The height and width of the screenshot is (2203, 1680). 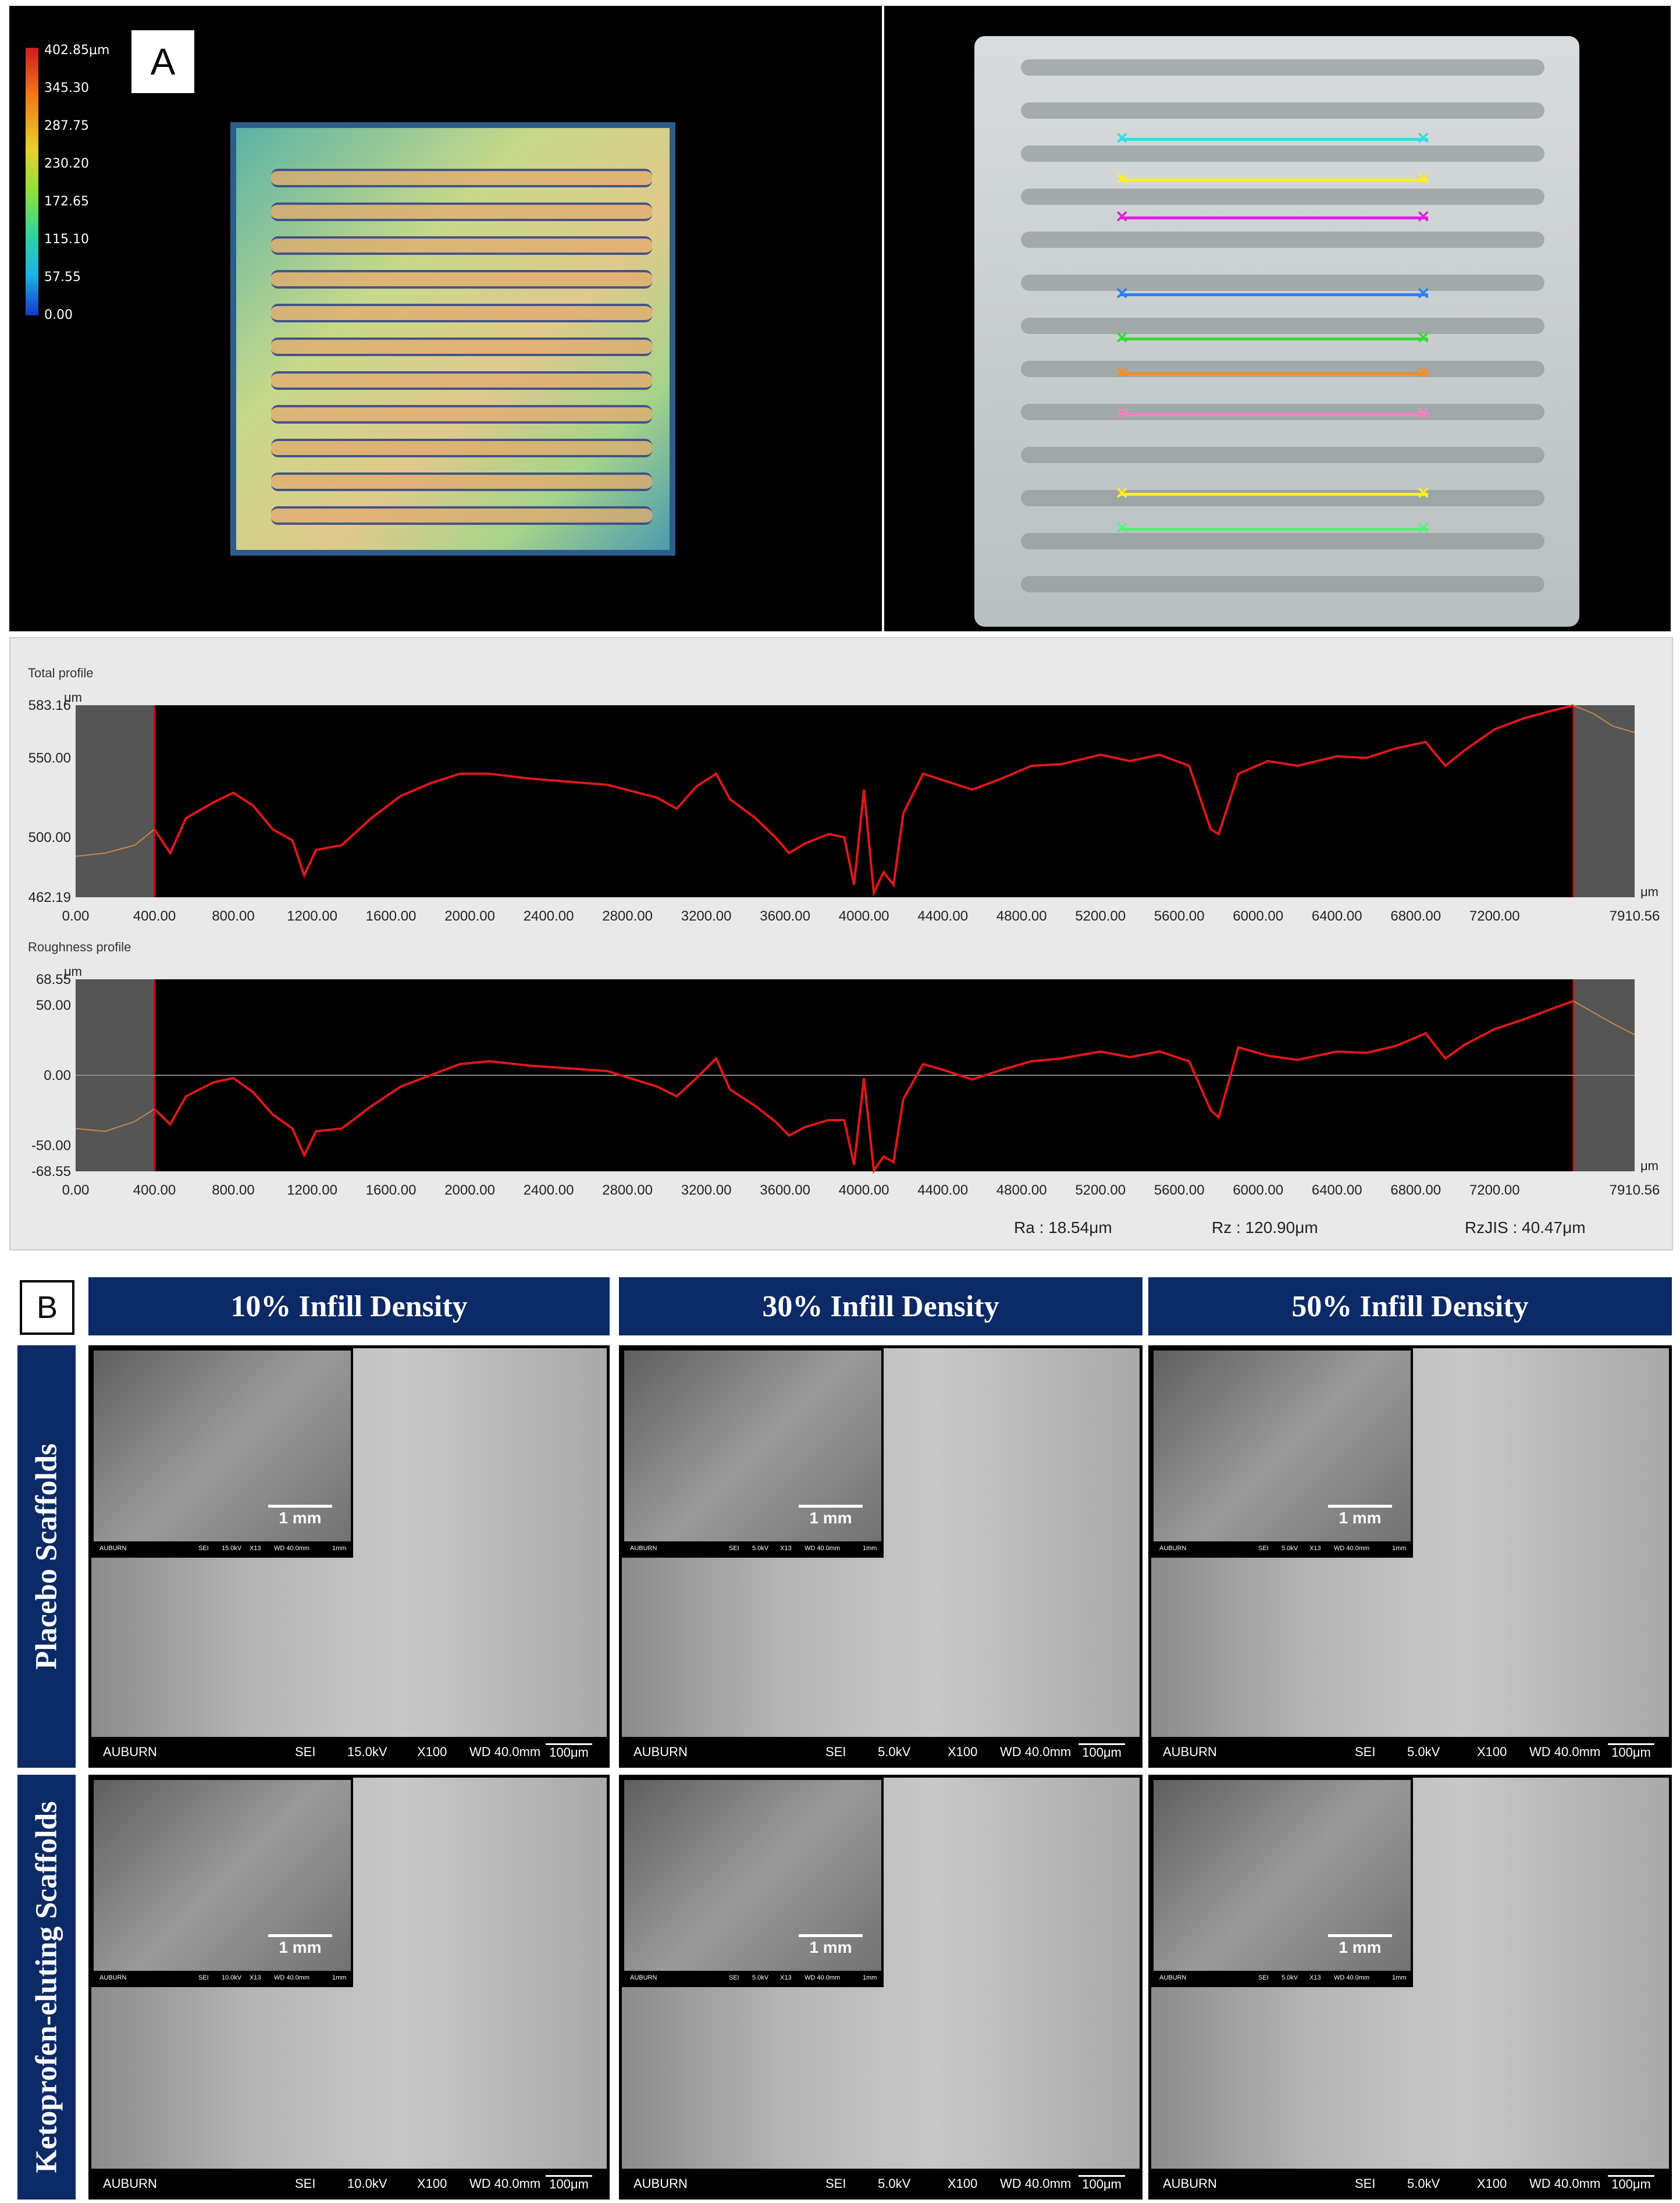 I want to click on inset-info-mag: X13, so click(x=256, y=1549).